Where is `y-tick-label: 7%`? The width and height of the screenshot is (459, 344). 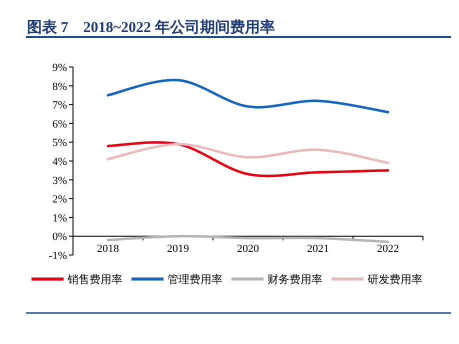 y-tick-label: 7% is located at coordinates (59, 106).